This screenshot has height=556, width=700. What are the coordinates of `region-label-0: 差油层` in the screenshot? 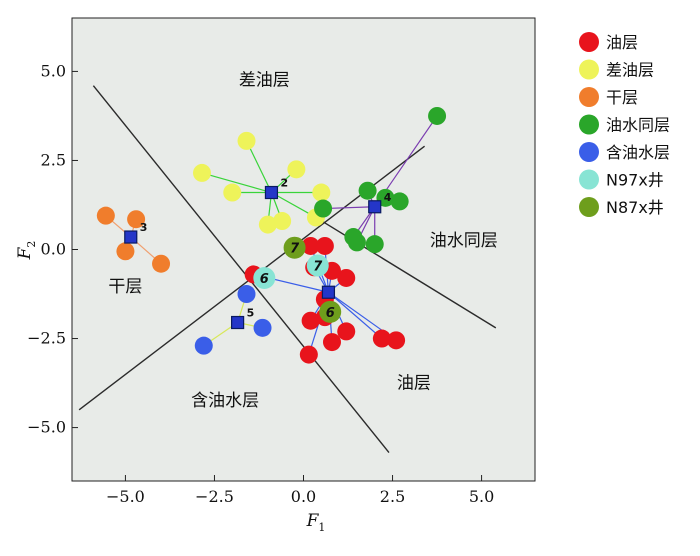 It's located at (264, 81).